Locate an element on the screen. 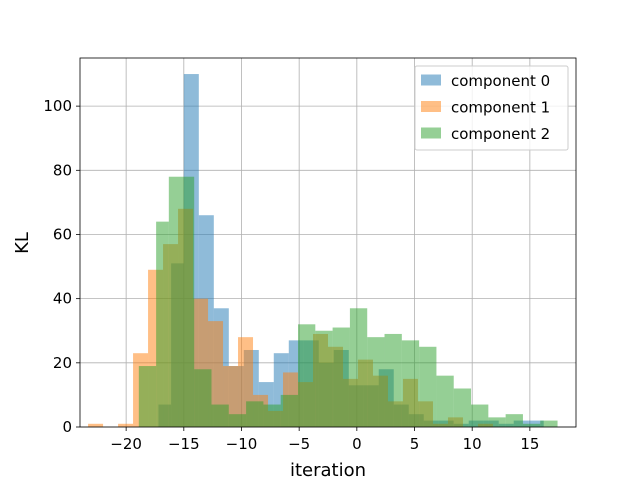  legend-label: component 1 is located at coordinates (500, 108).